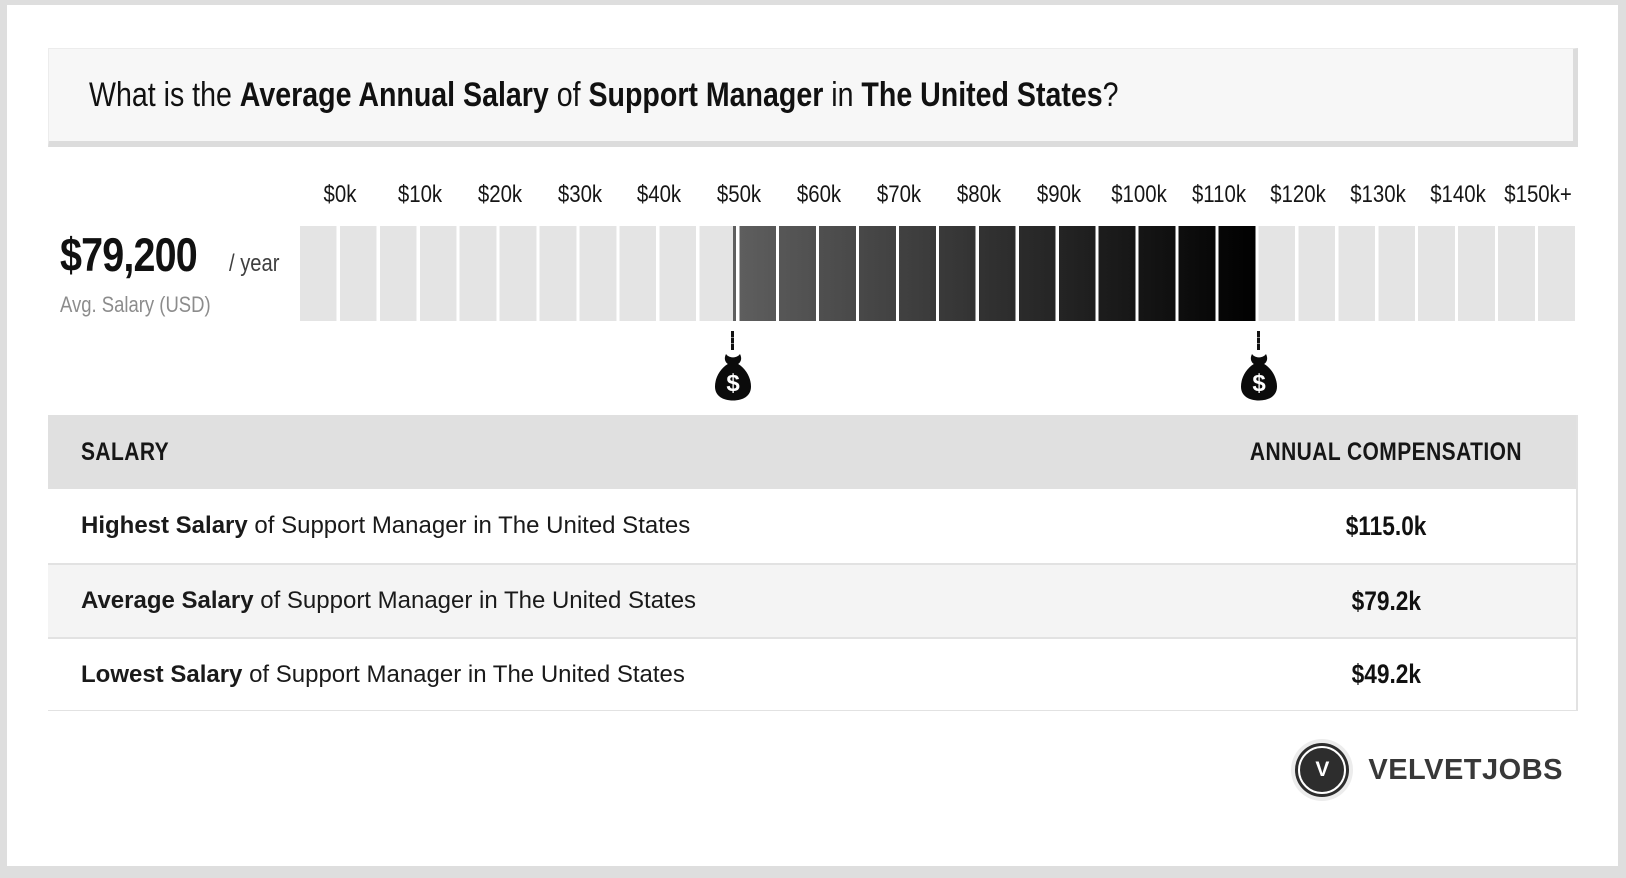  What do you see at coordinates (812, 452) in the screenshot?
I see `table-header-row: SALARY ANNUAL COMPENSATION` at bounding box center [812, 452].